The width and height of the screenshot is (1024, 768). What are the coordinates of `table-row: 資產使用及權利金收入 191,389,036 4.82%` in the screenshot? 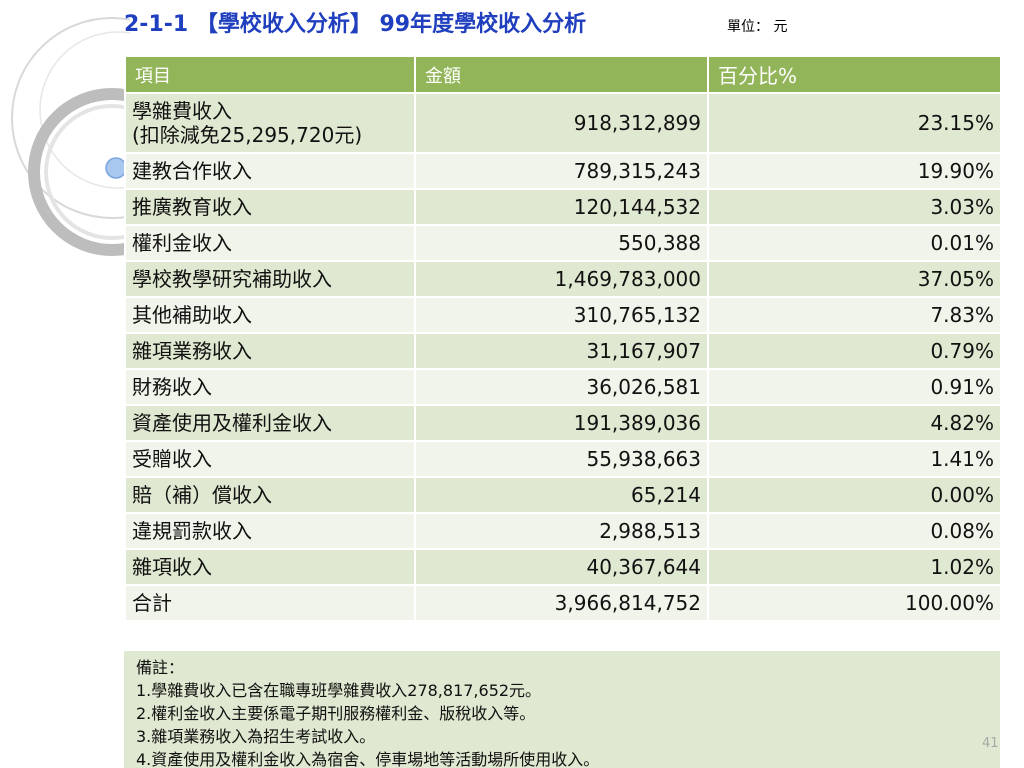 It's located at (563, 423).